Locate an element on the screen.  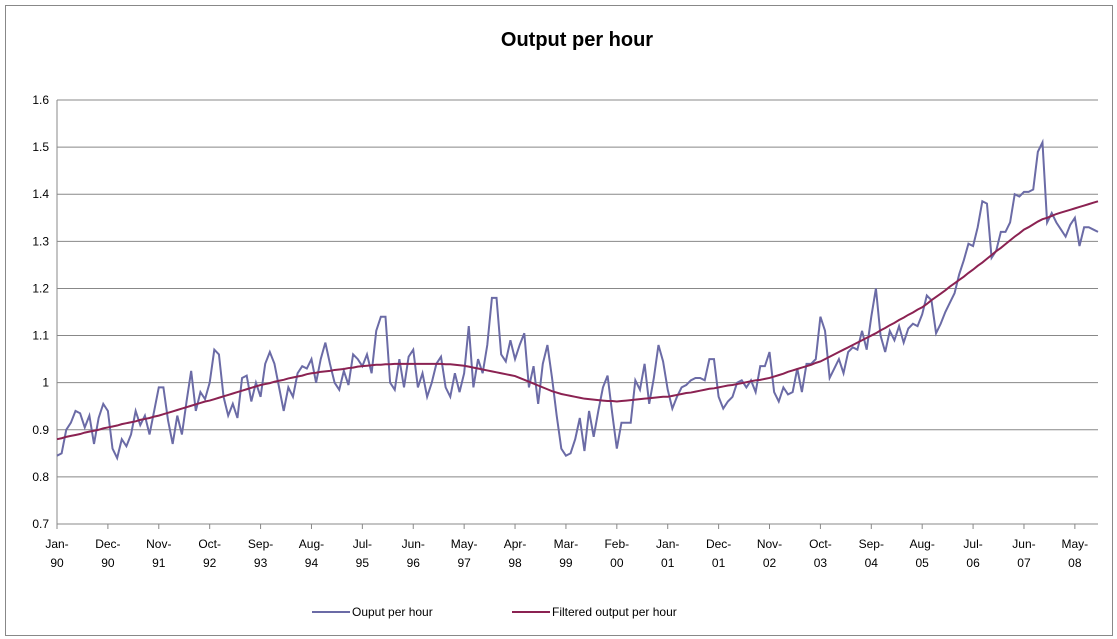
chart-title: Output per hour is located at coordinates (577, 40).